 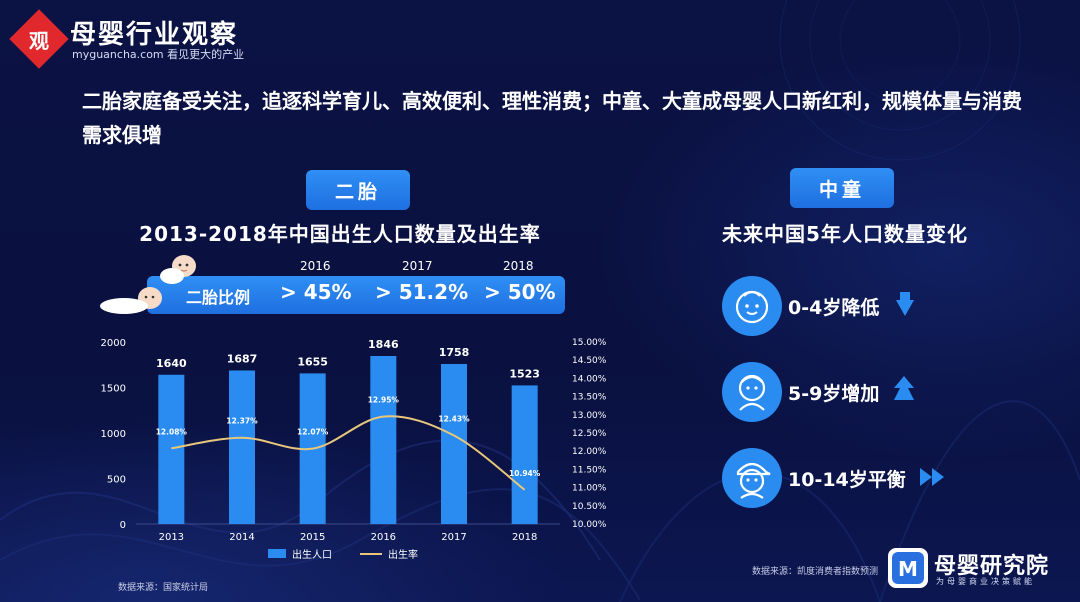 I want to click on future-population-title: 未来中国5年人口数量变化, so click(x=845, y=234).